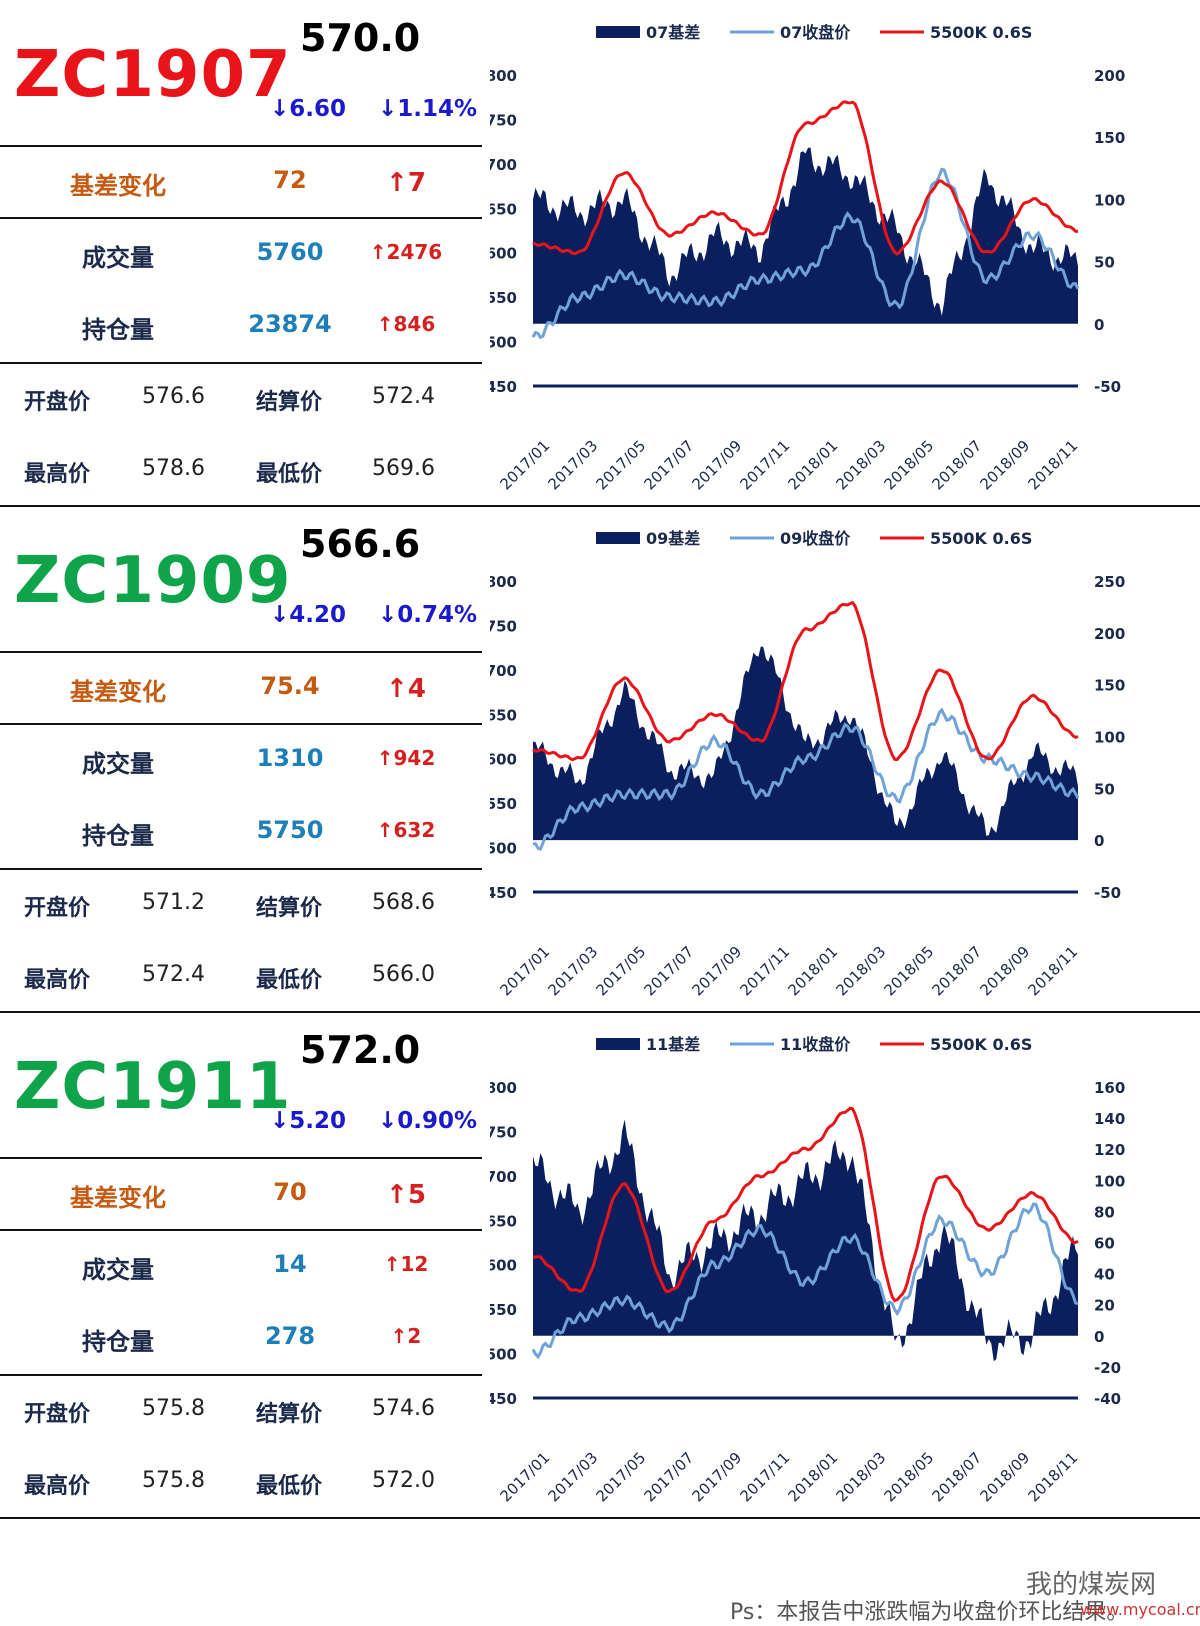 This screenshot has width=1200, height=1626. Describe the element at coordinates (621, 971) in the screenshot. I see `x-tick: 2017/05` at that location.